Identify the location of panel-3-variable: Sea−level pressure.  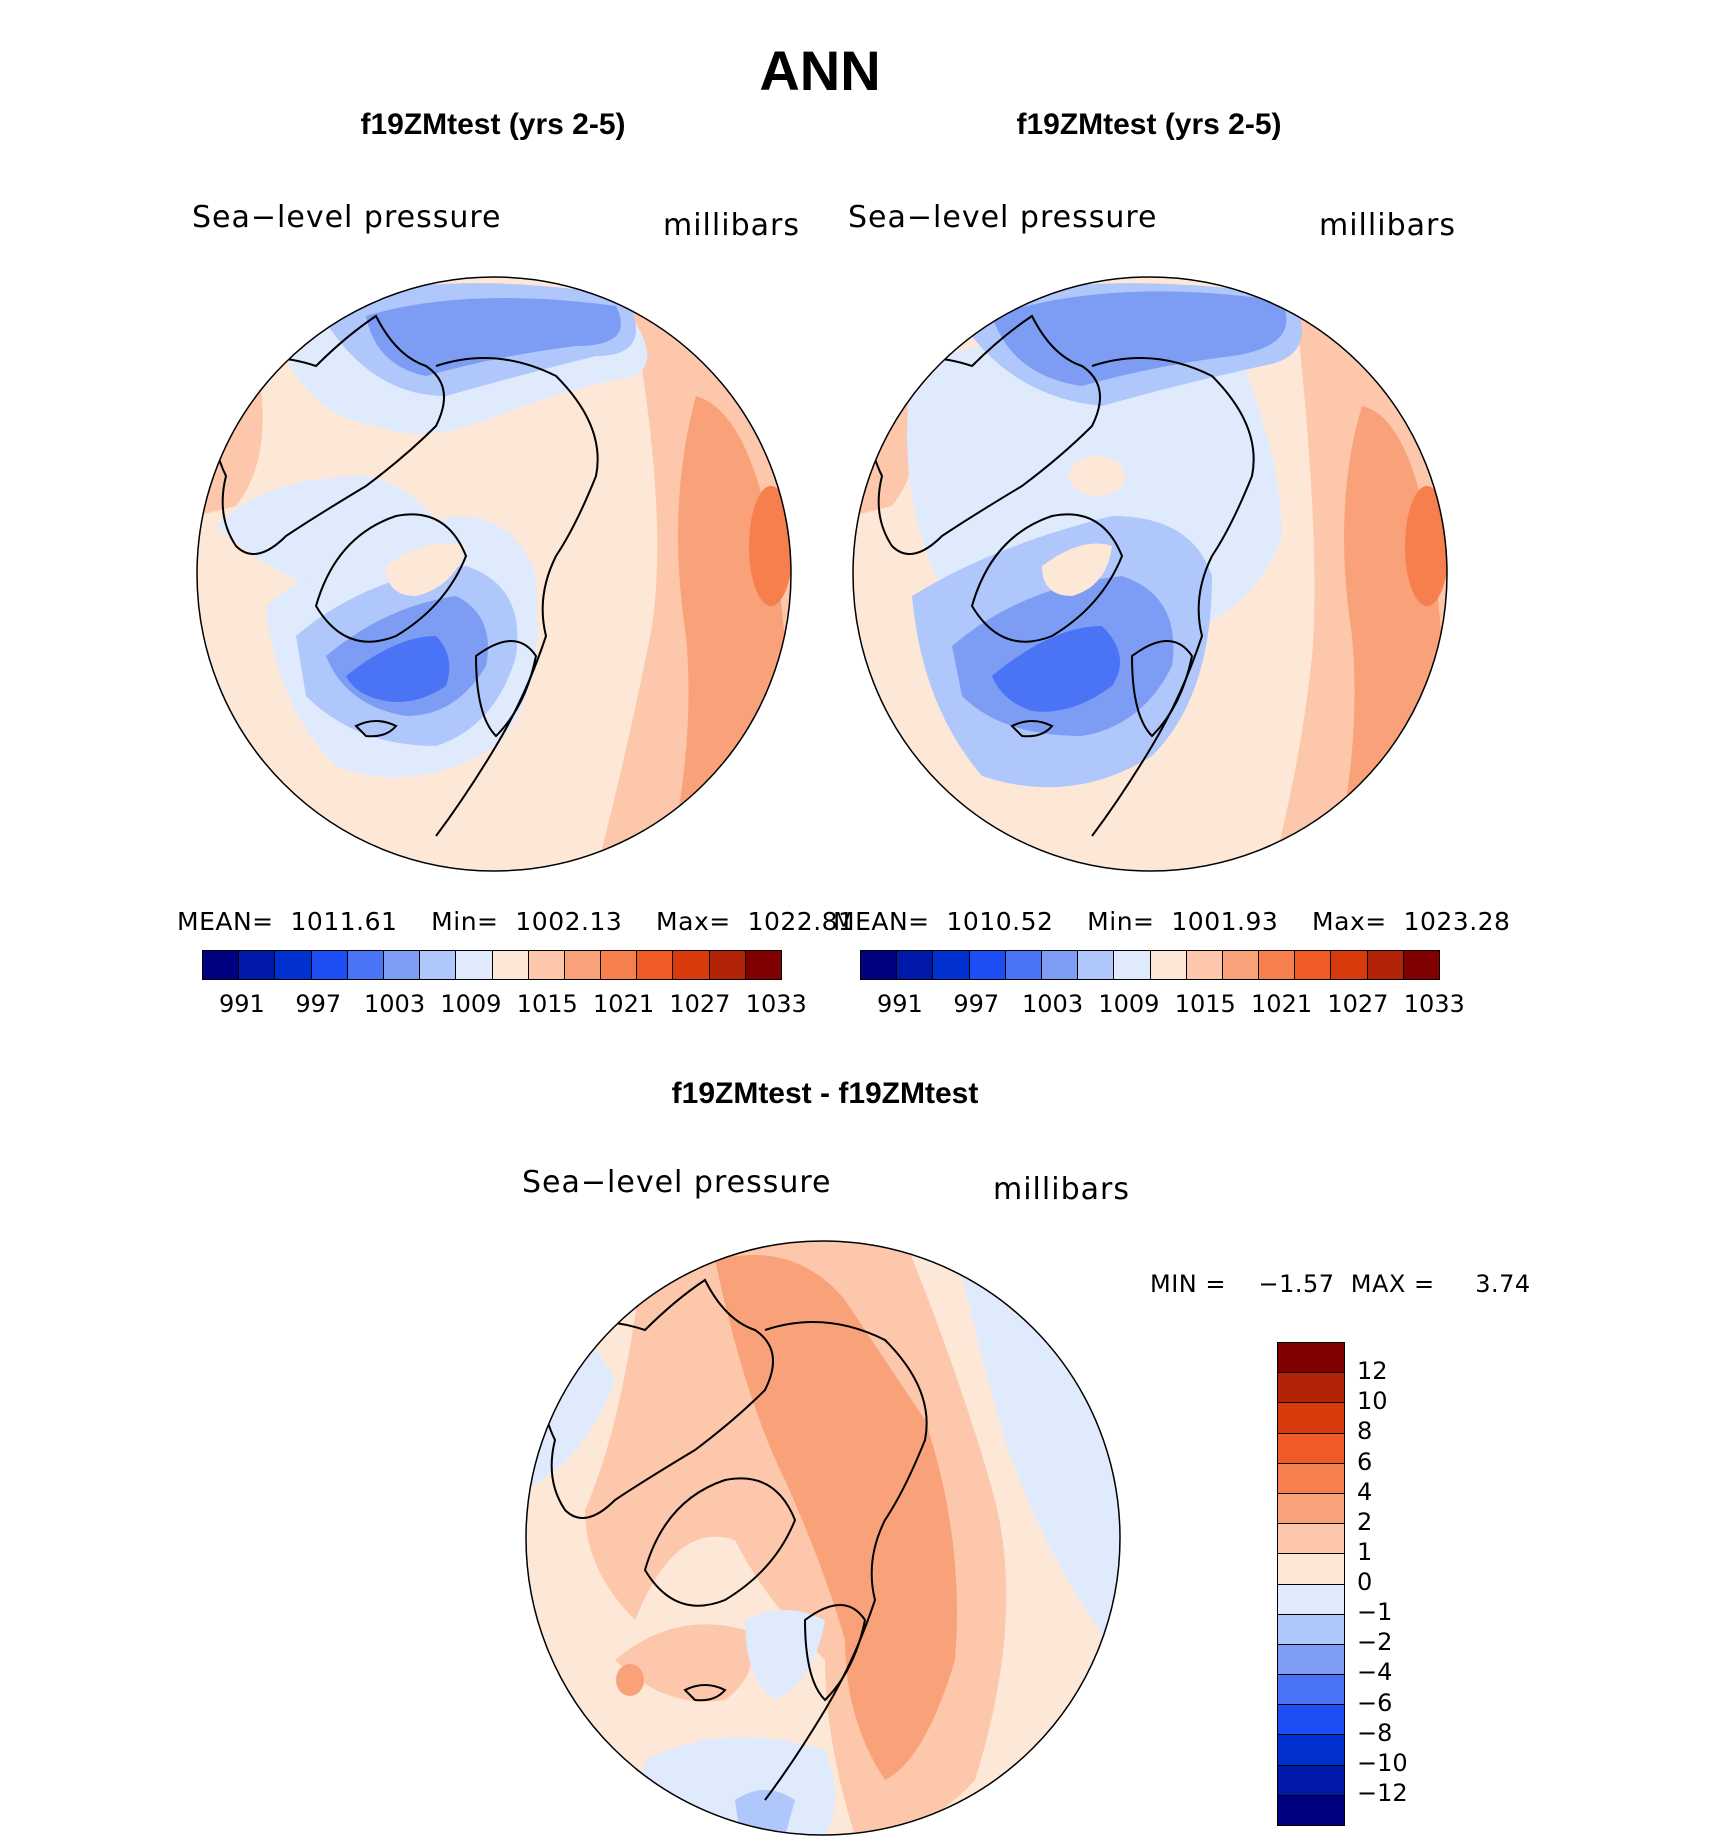
(677, 1182).